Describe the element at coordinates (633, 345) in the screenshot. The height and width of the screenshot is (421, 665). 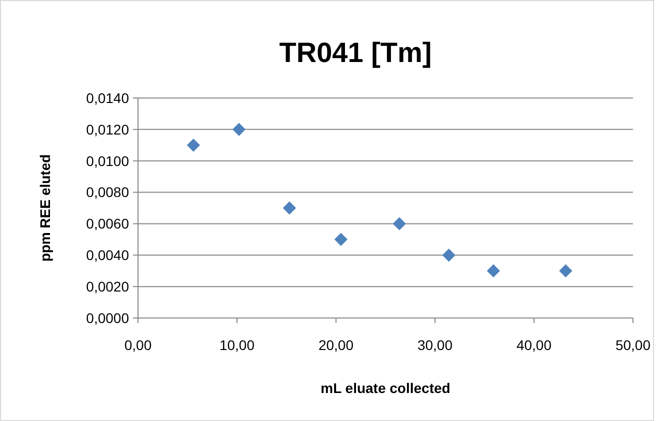
I see `x-tick-label: 50,00` at that location.